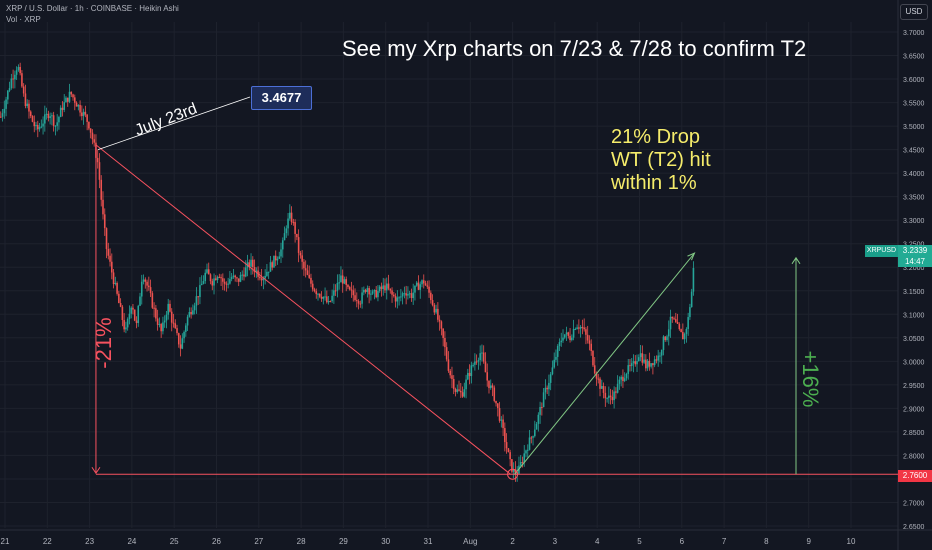  I want to click on rise-arrow-head, so click(691, 256).